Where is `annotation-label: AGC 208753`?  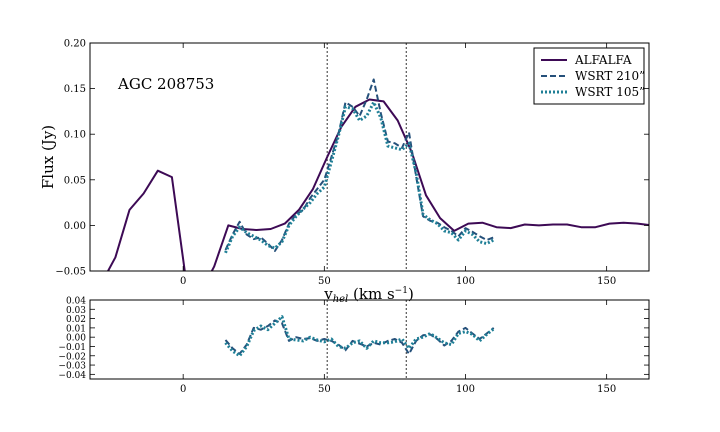
annotation-label: AGC 208753 is located at coordinates (165, 84).